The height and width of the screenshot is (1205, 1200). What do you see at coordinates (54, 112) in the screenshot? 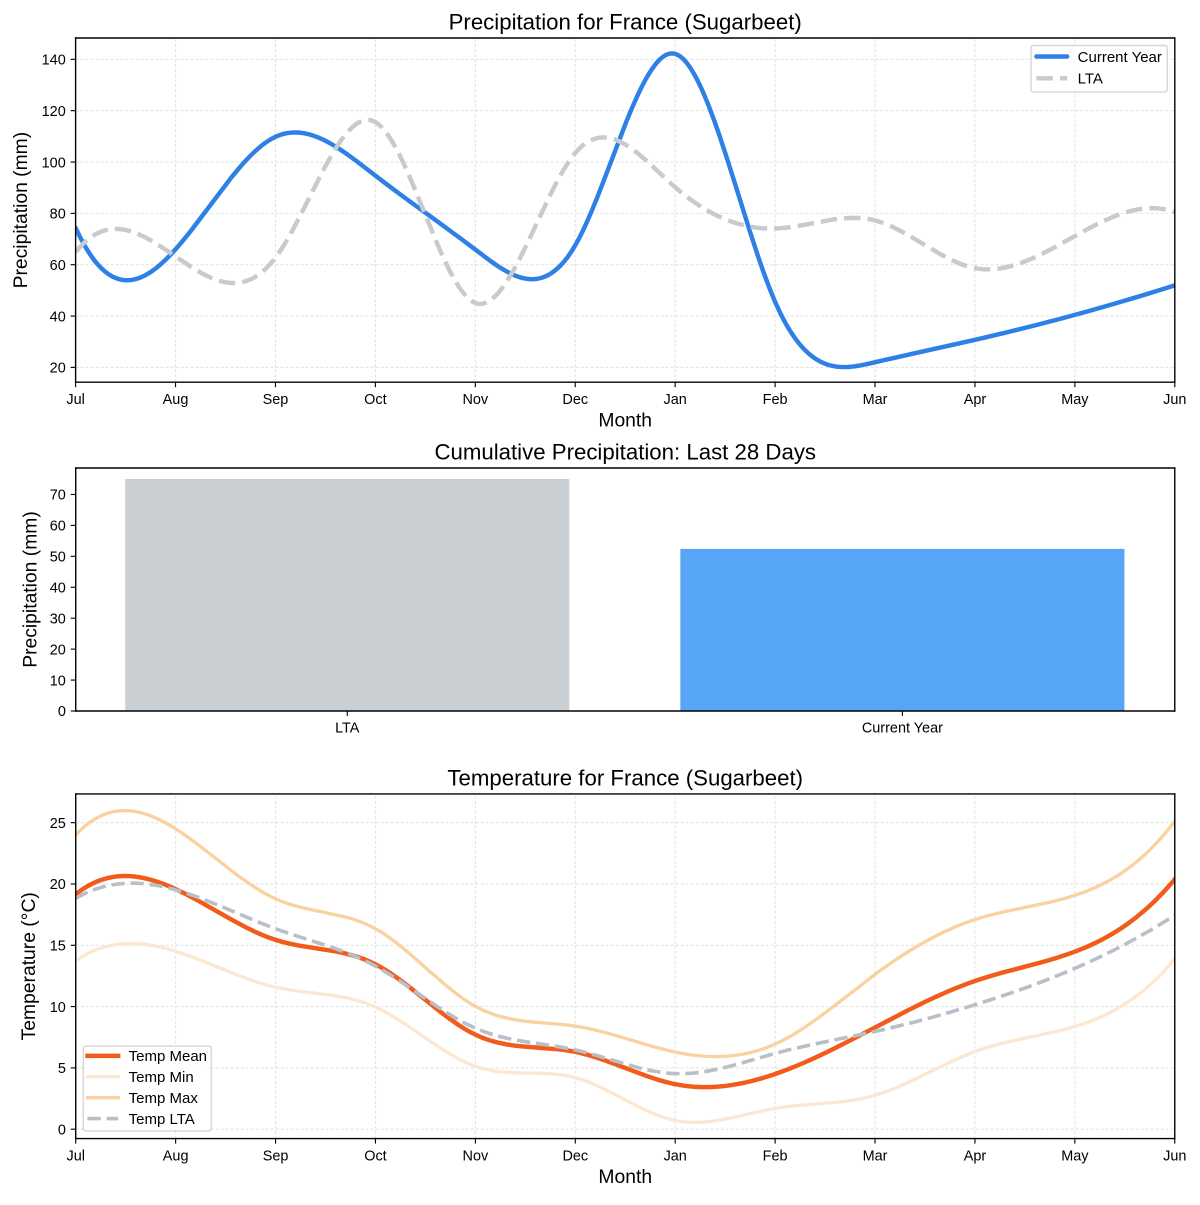
I see `svg-text: 120` at bounding box center [54, 112].